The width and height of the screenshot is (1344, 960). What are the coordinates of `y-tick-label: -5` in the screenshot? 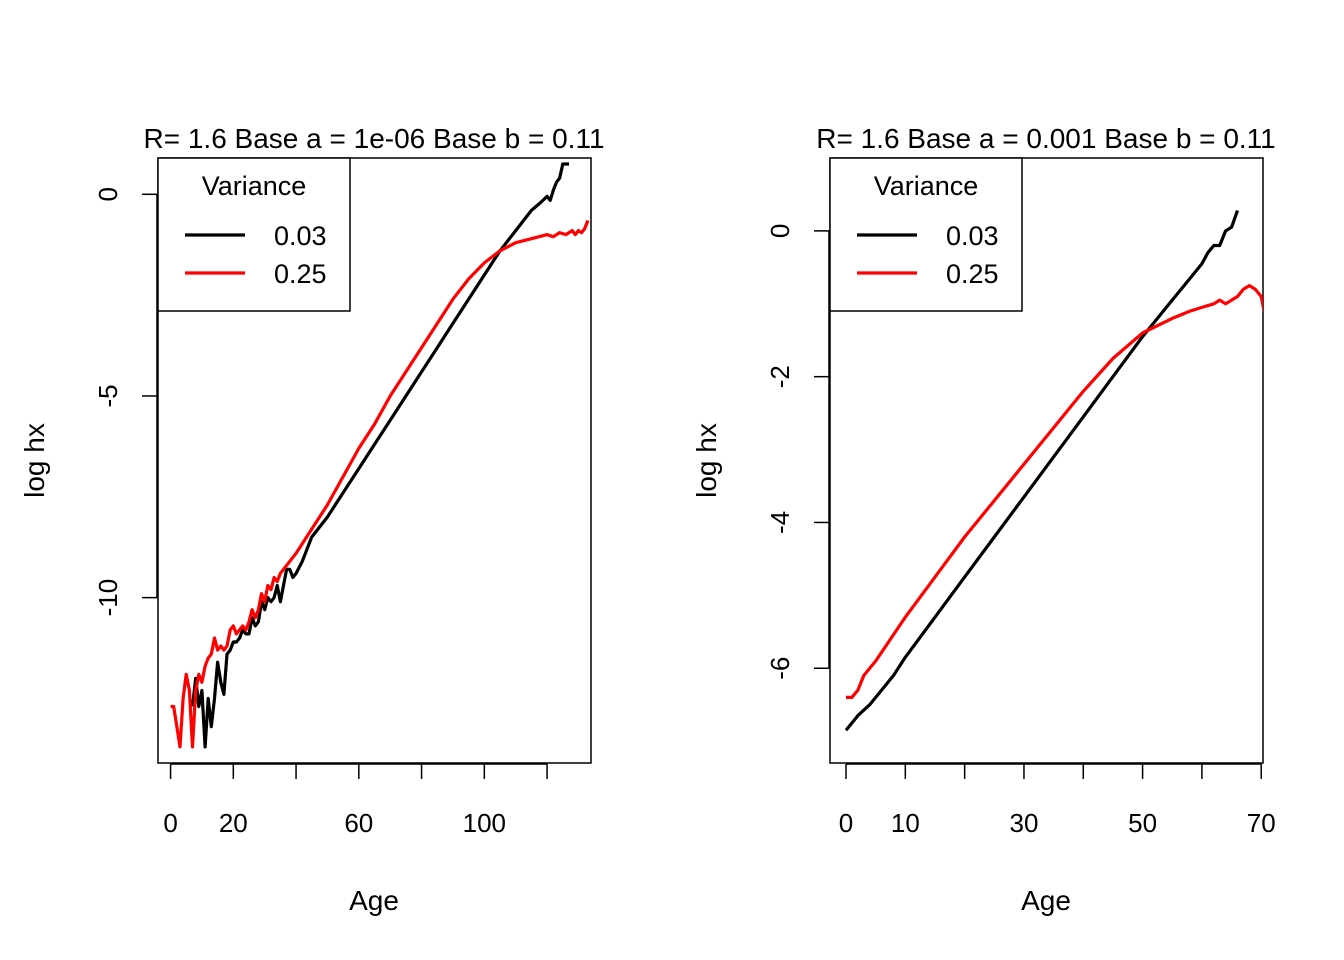 It's located at (108, 395).